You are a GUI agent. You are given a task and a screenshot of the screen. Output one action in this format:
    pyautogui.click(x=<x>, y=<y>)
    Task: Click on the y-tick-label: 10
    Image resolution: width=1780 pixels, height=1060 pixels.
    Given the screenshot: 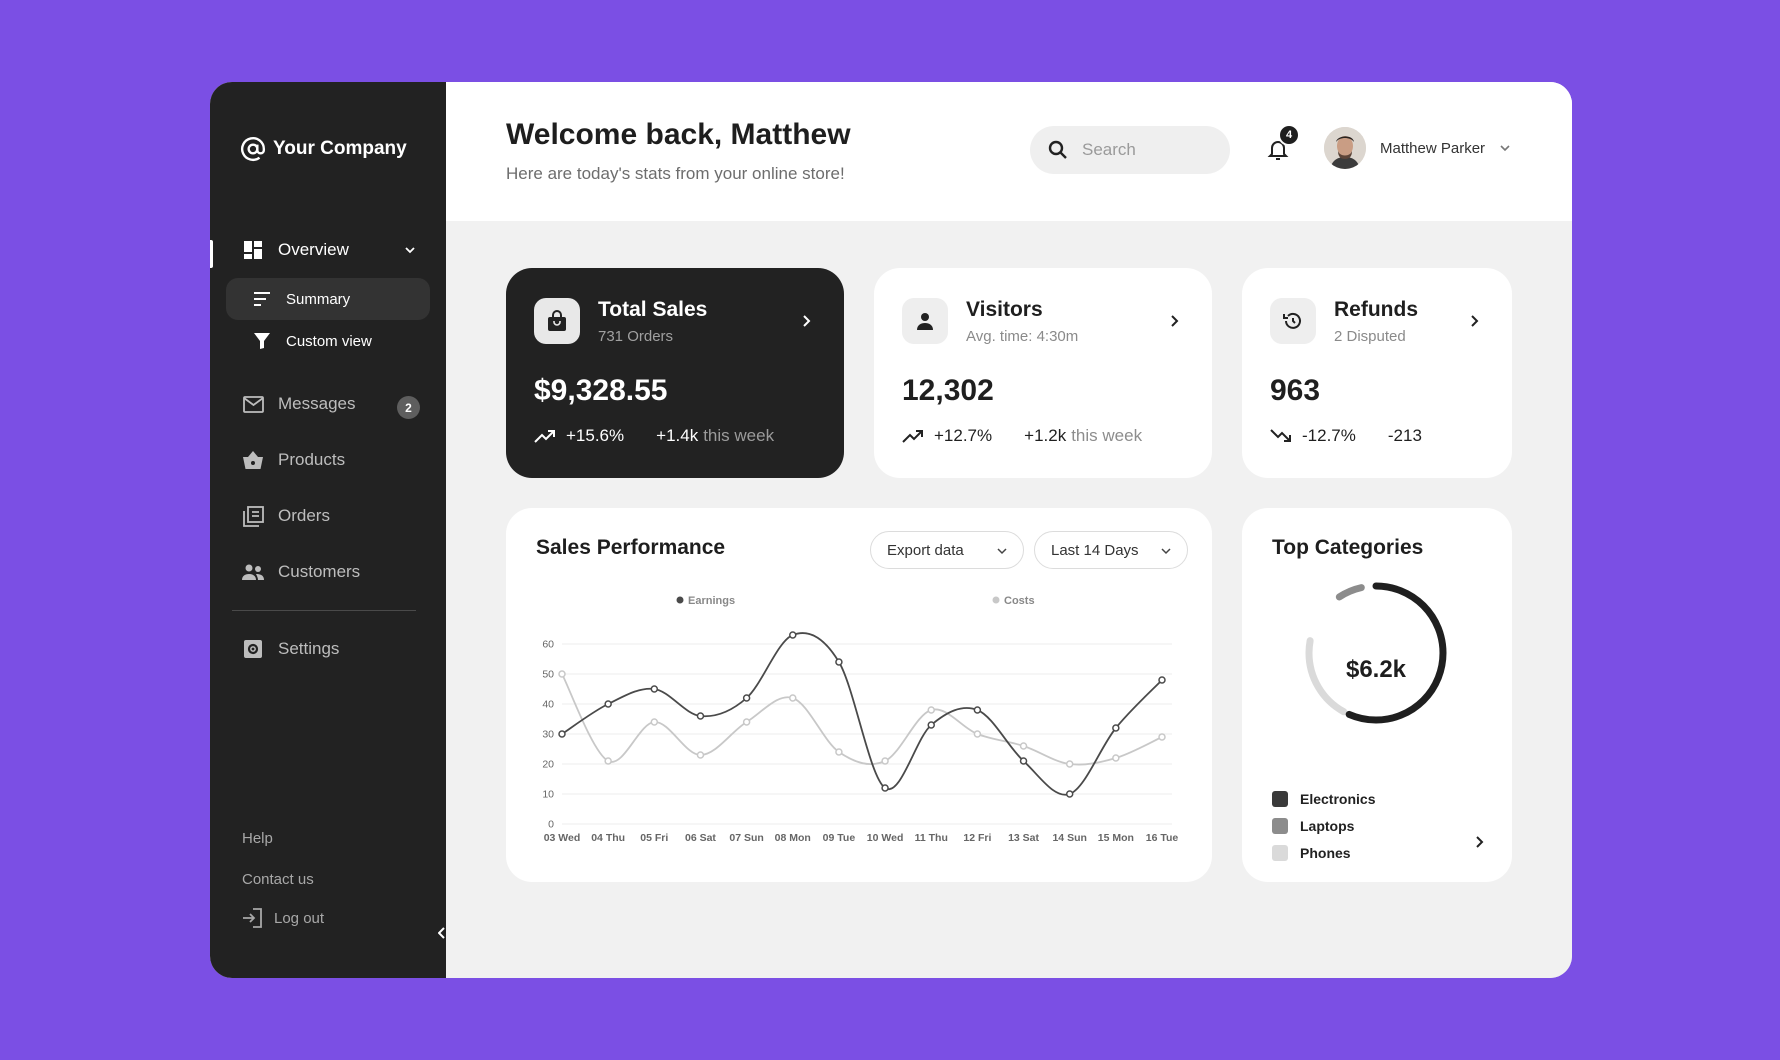 What is the action you would take?
    pyautogui.click(x=548, y=795)
    